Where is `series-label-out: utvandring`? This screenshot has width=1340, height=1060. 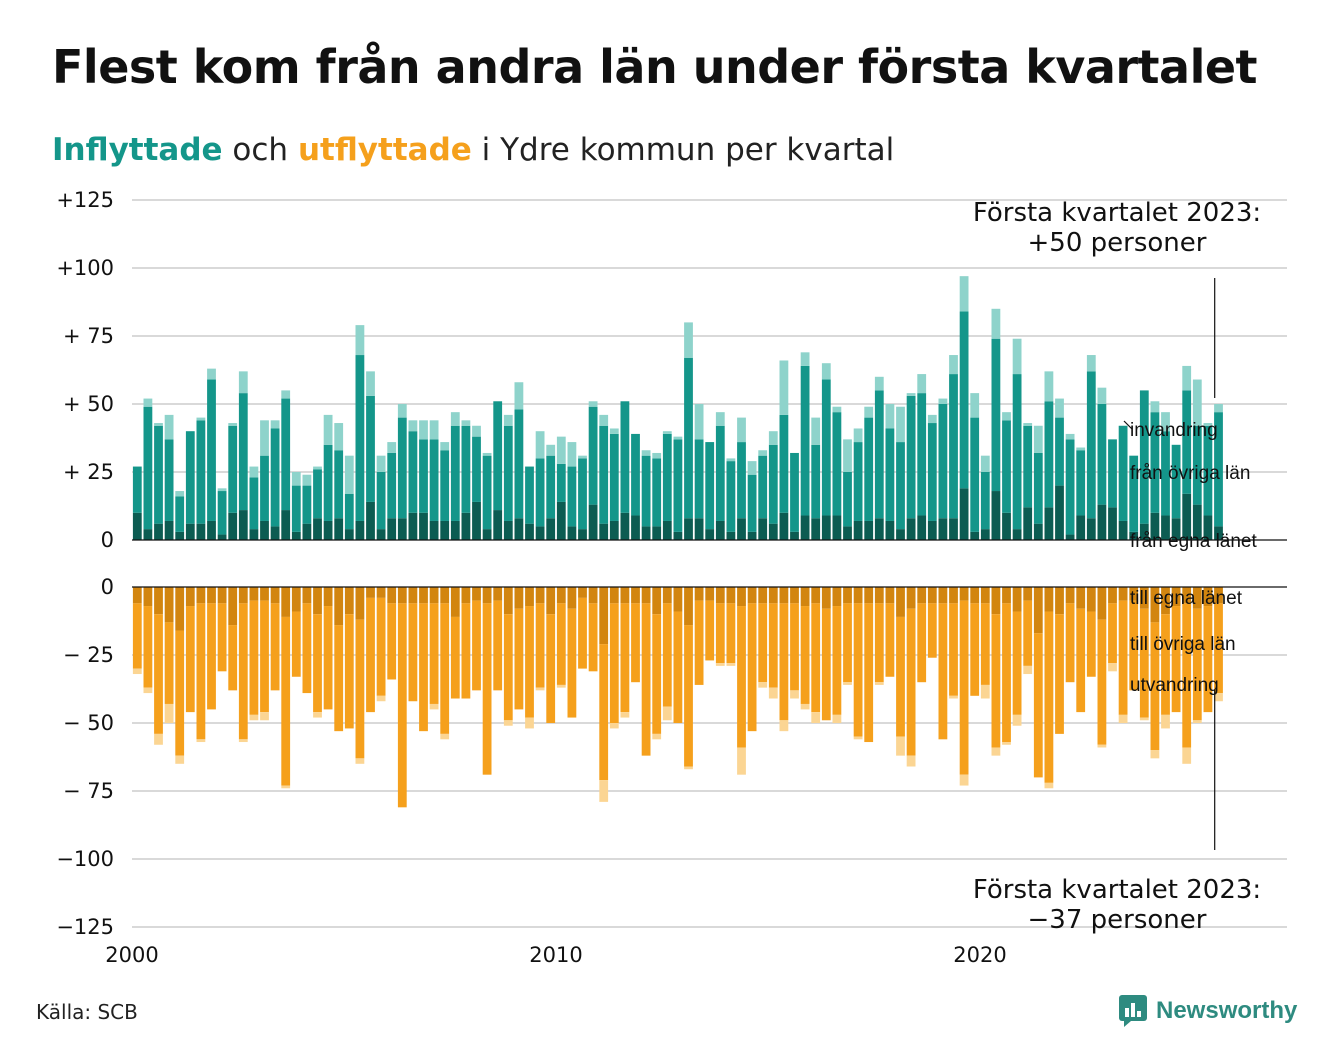 series-label-out: utvandring is located at coordinates (1174, 685).